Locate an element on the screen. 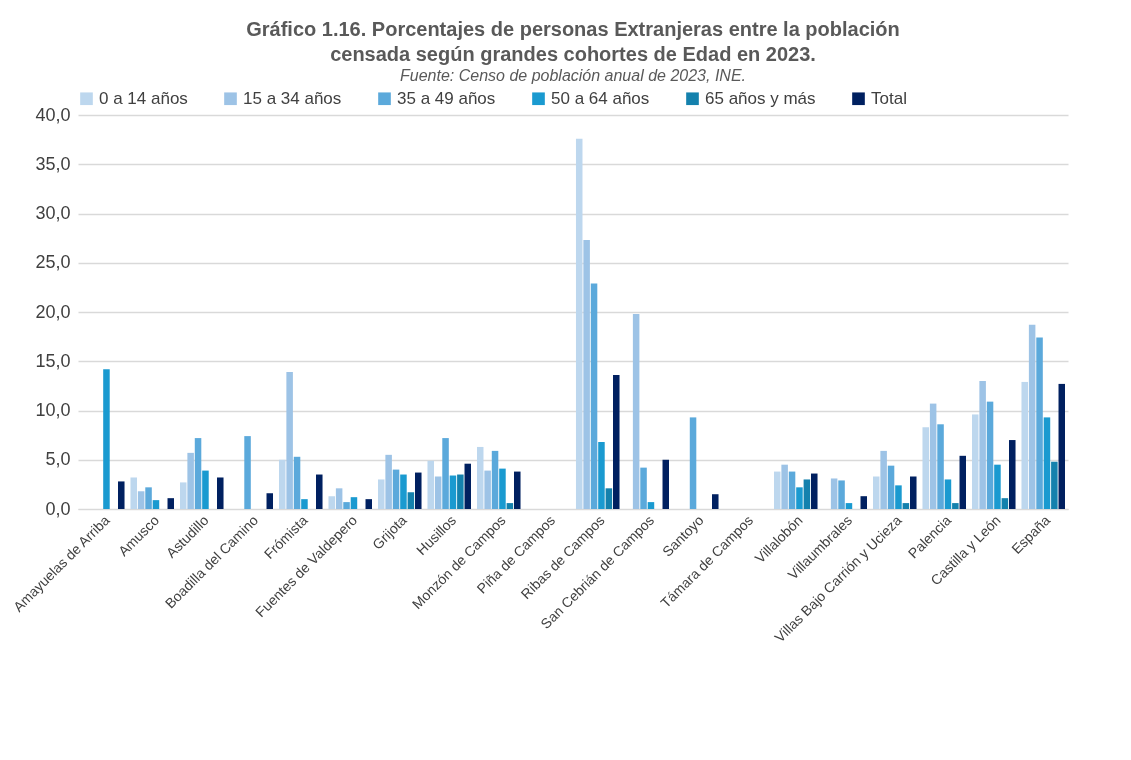  legend-label: 50 a 64 años is located at coordinates (600, 98).